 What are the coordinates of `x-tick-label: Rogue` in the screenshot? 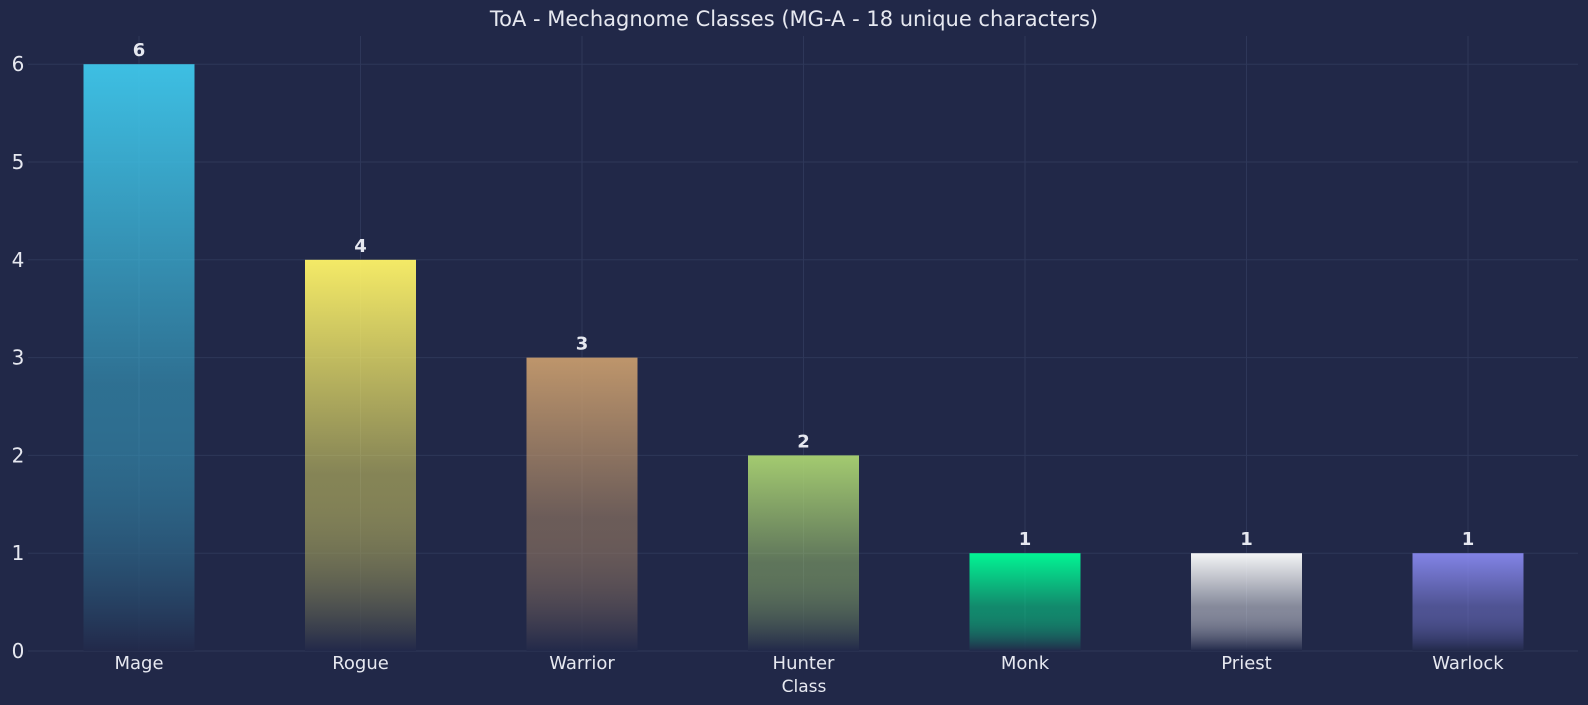 It's located at (360, 663).